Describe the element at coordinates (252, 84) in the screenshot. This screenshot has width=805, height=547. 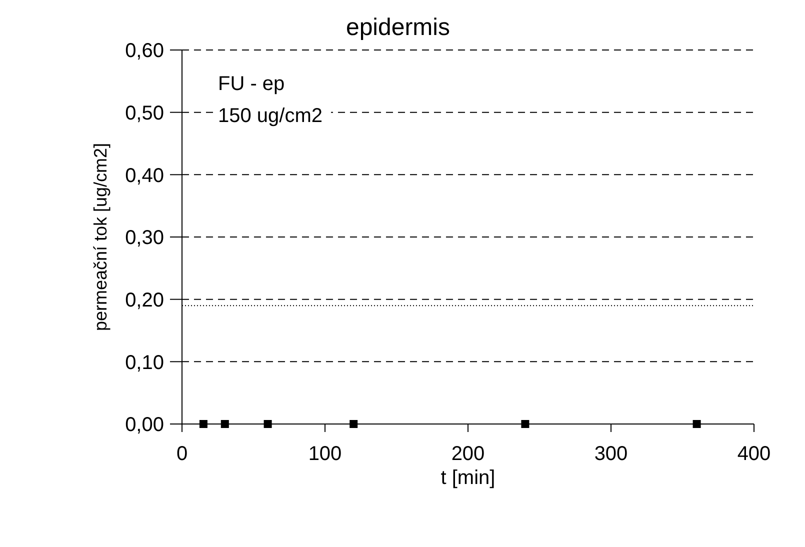
I see `annotation: FU - ep` at that location.